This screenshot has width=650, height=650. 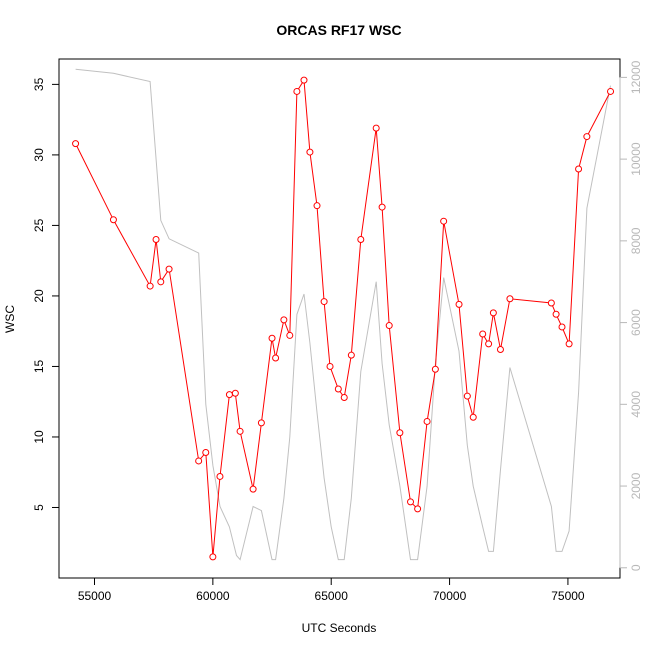 What do you see at coordinates (332, 596) in the screenshot?
I see `x-tick-label: 65000` at bounding box center [332, 596].